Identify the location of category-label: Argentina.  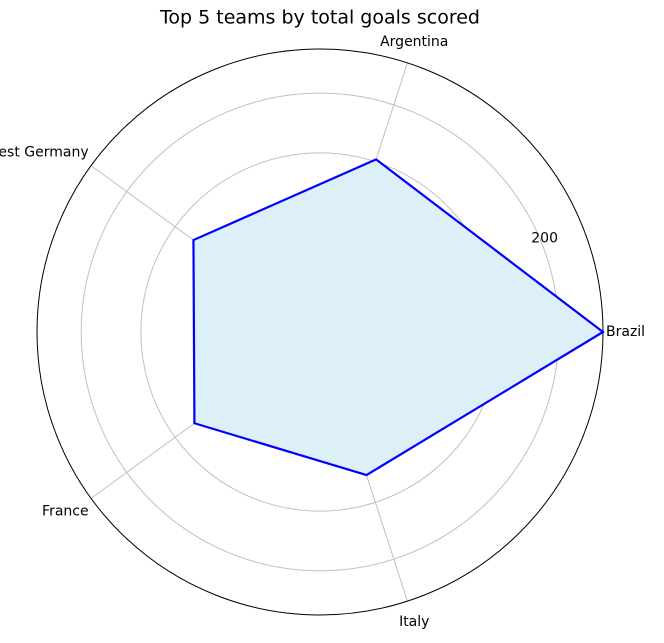
(414, 42).